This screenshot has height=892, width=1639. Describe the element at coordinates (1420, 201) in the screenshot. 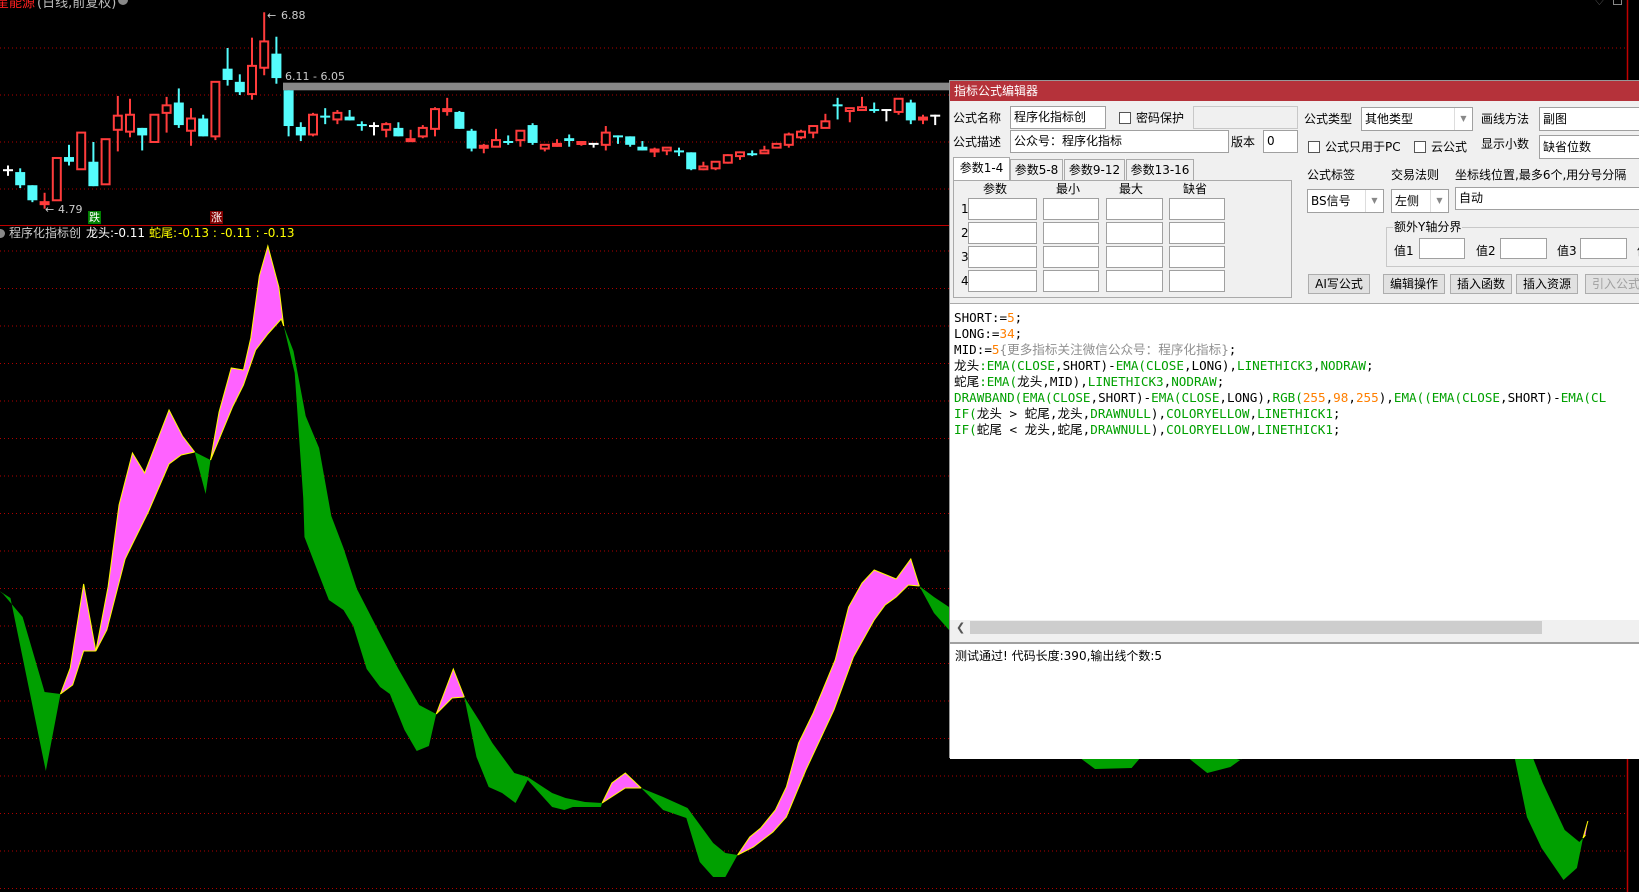

I see `rule-select: 左侧 ▼` at that location.